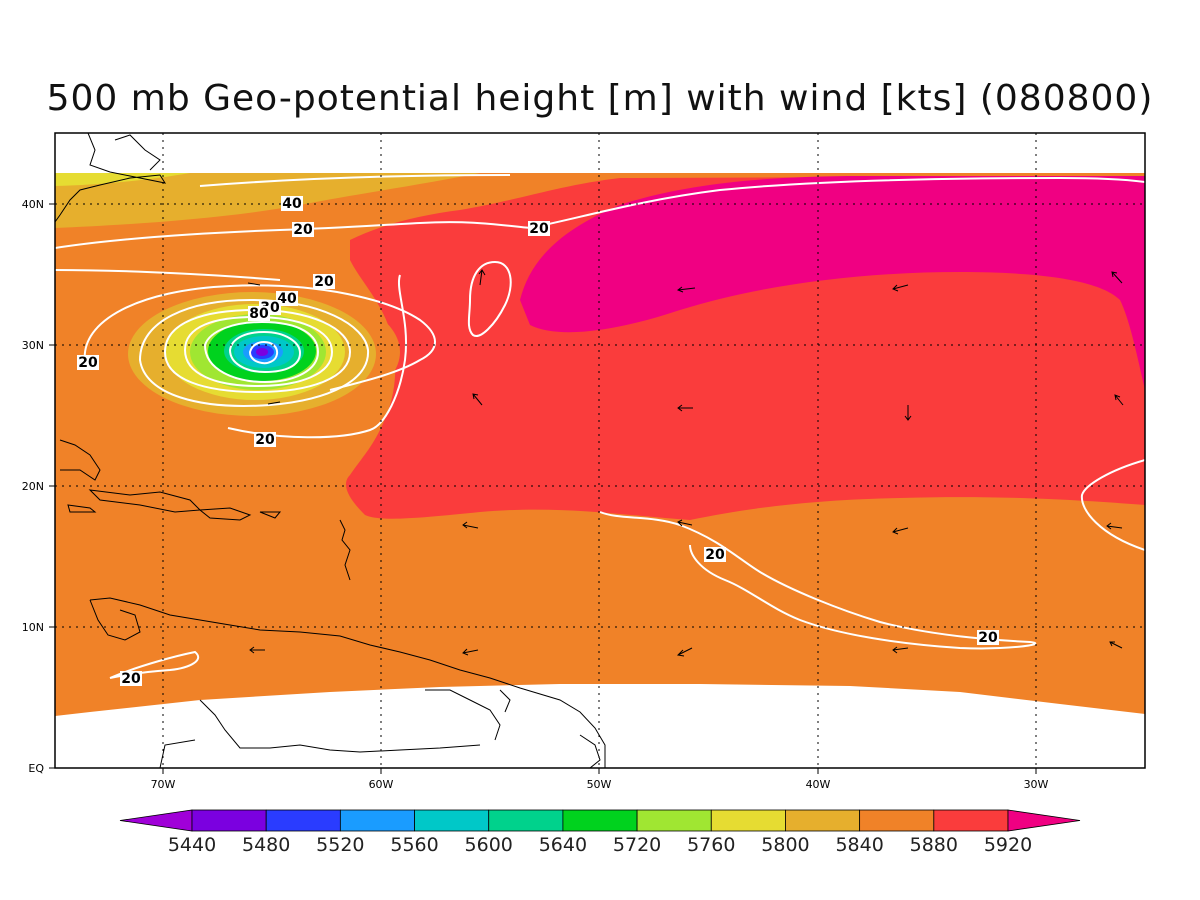 The image size is (1200, 900). Describe the element at coordinates (859, 845) in the screenshot. I see `colorbar-label: 5840` at that location.